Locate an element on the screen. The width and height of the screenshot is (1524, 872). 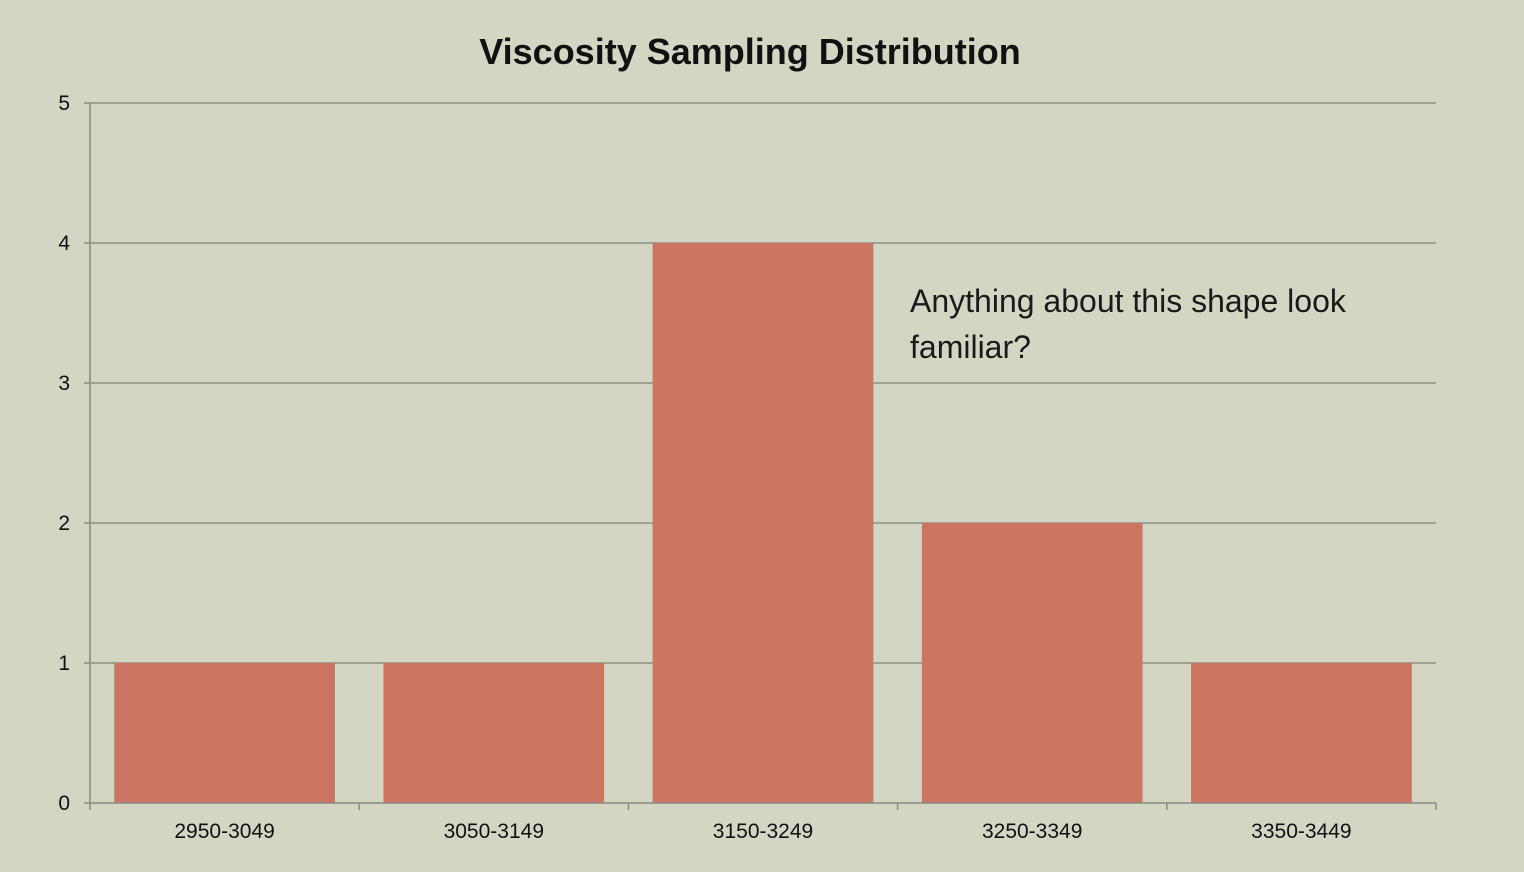
y-tick-label: 1 is located at coordinates (64, 663).